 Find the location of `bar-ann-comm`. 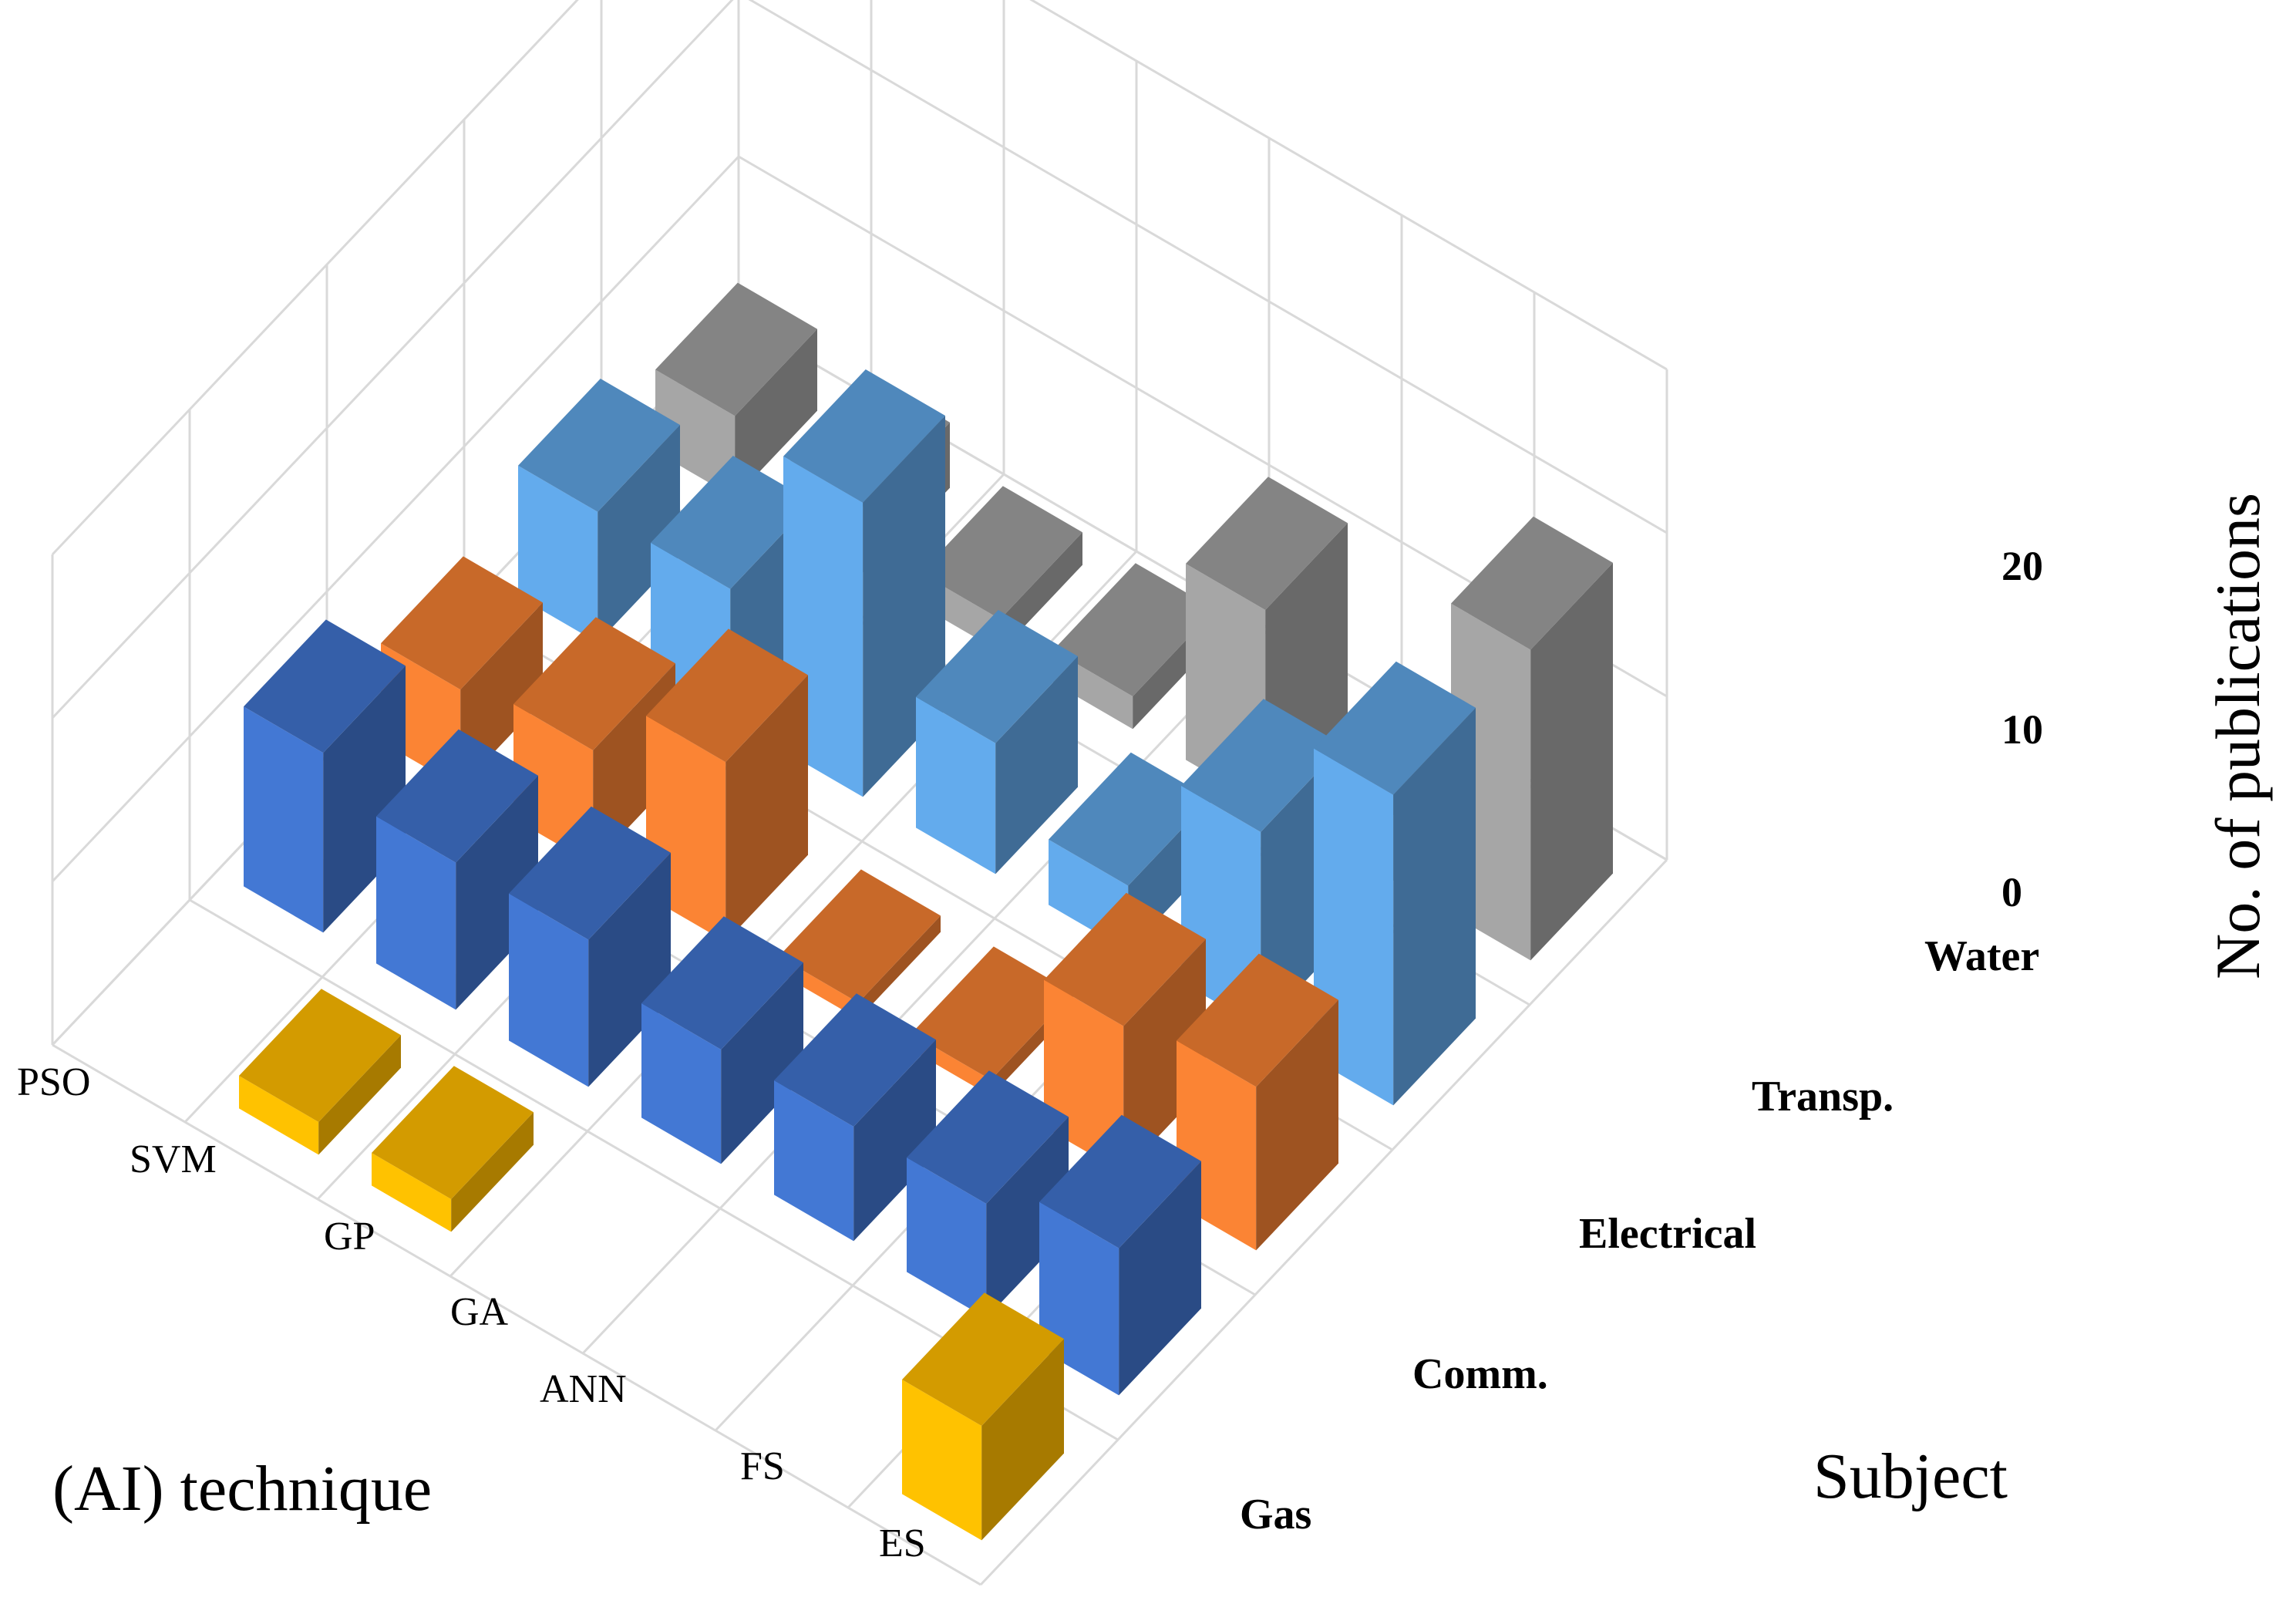

bar-ann-comm is located at coordinates (590, 947).